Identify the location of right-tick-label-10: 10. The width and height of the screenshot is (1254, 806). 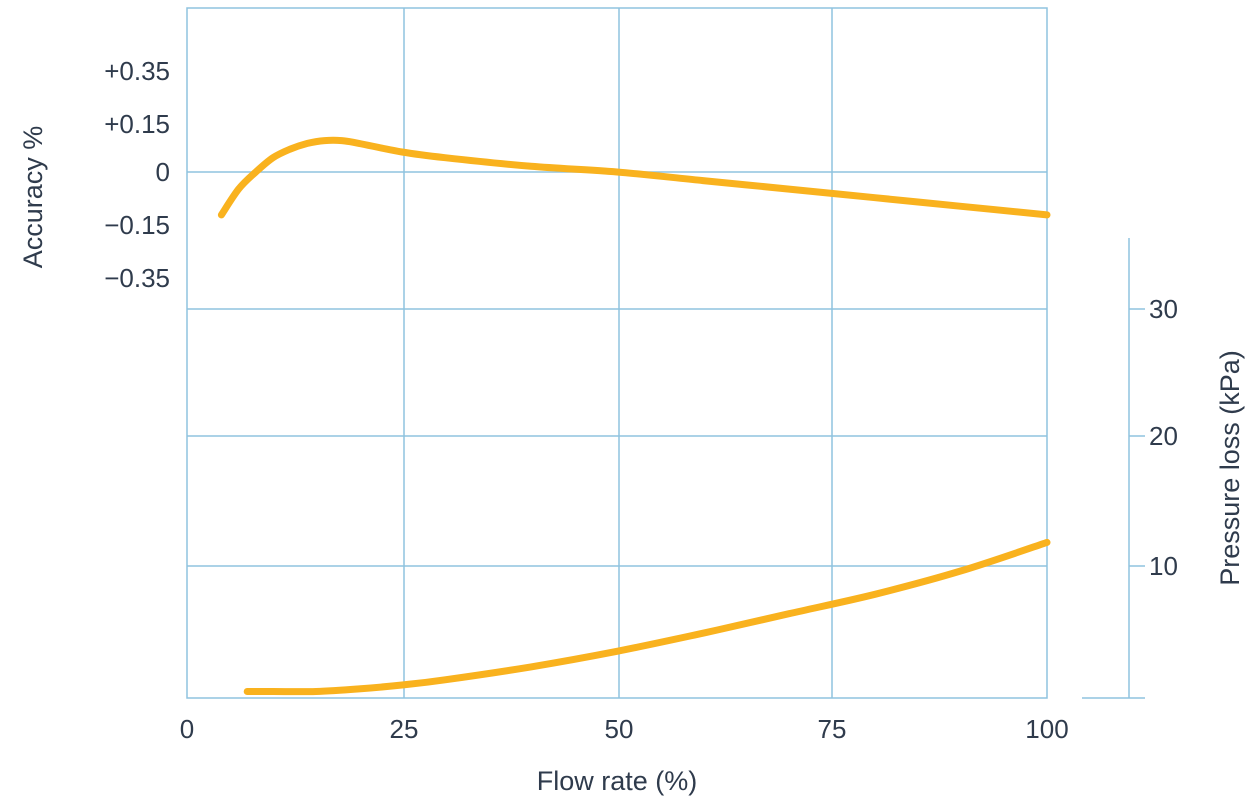
(1163, 566).